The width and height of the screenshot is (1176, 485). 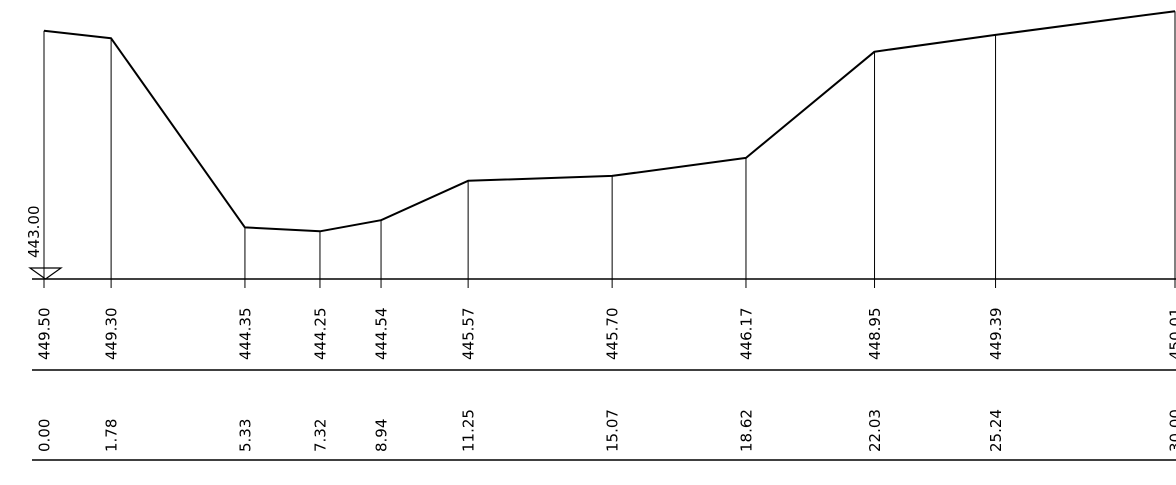 What do you see at coordinates (321, 435) in the screenshot?
I see `distance-label: 7.32` at bounding box center [321, 435].